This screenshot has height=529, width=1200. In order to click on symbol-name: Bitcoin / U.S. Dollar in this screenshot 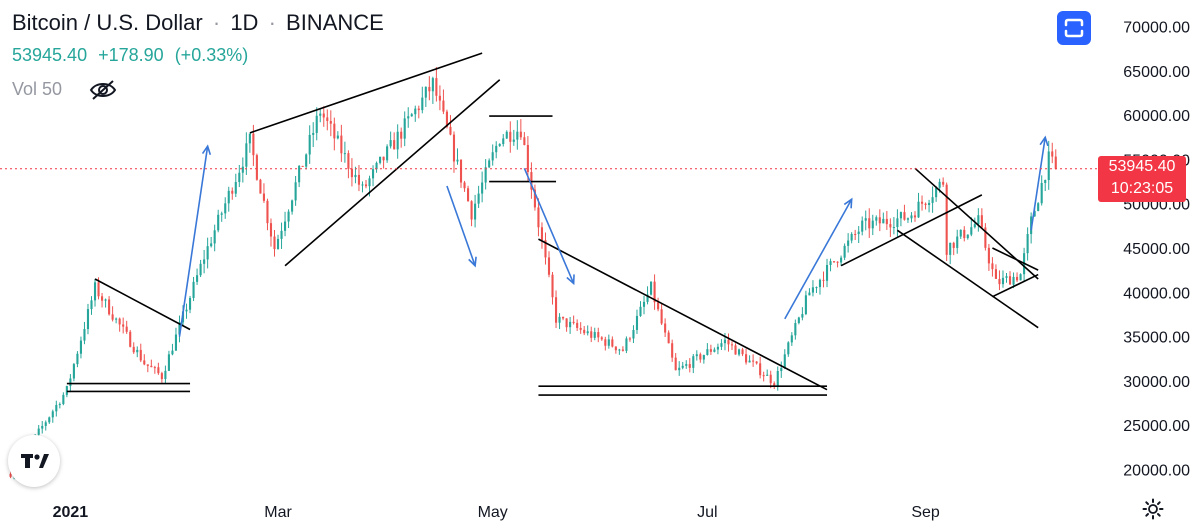, I will do `click(107, 22)`.